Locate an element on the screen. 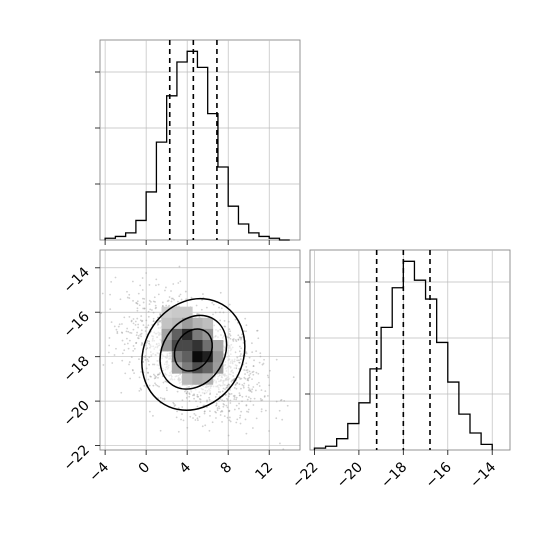 The image size is (550, 550). x-tick-label: −16 is located at coordinates (439, 475).